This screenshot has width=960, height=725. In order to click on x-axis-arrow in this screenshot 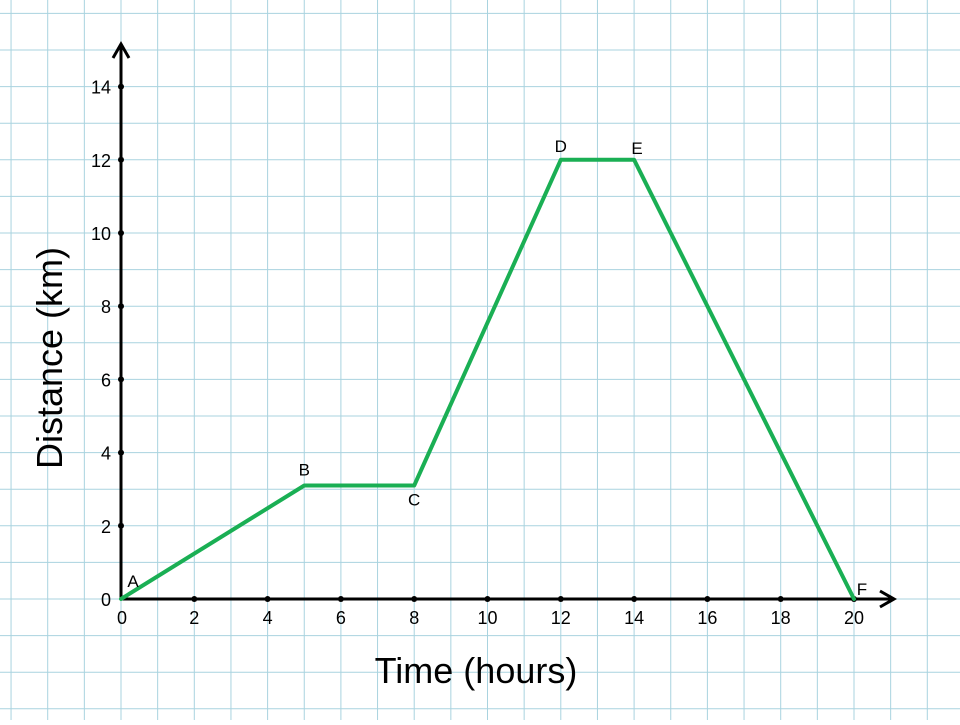, I will do `click(888, 599)`.